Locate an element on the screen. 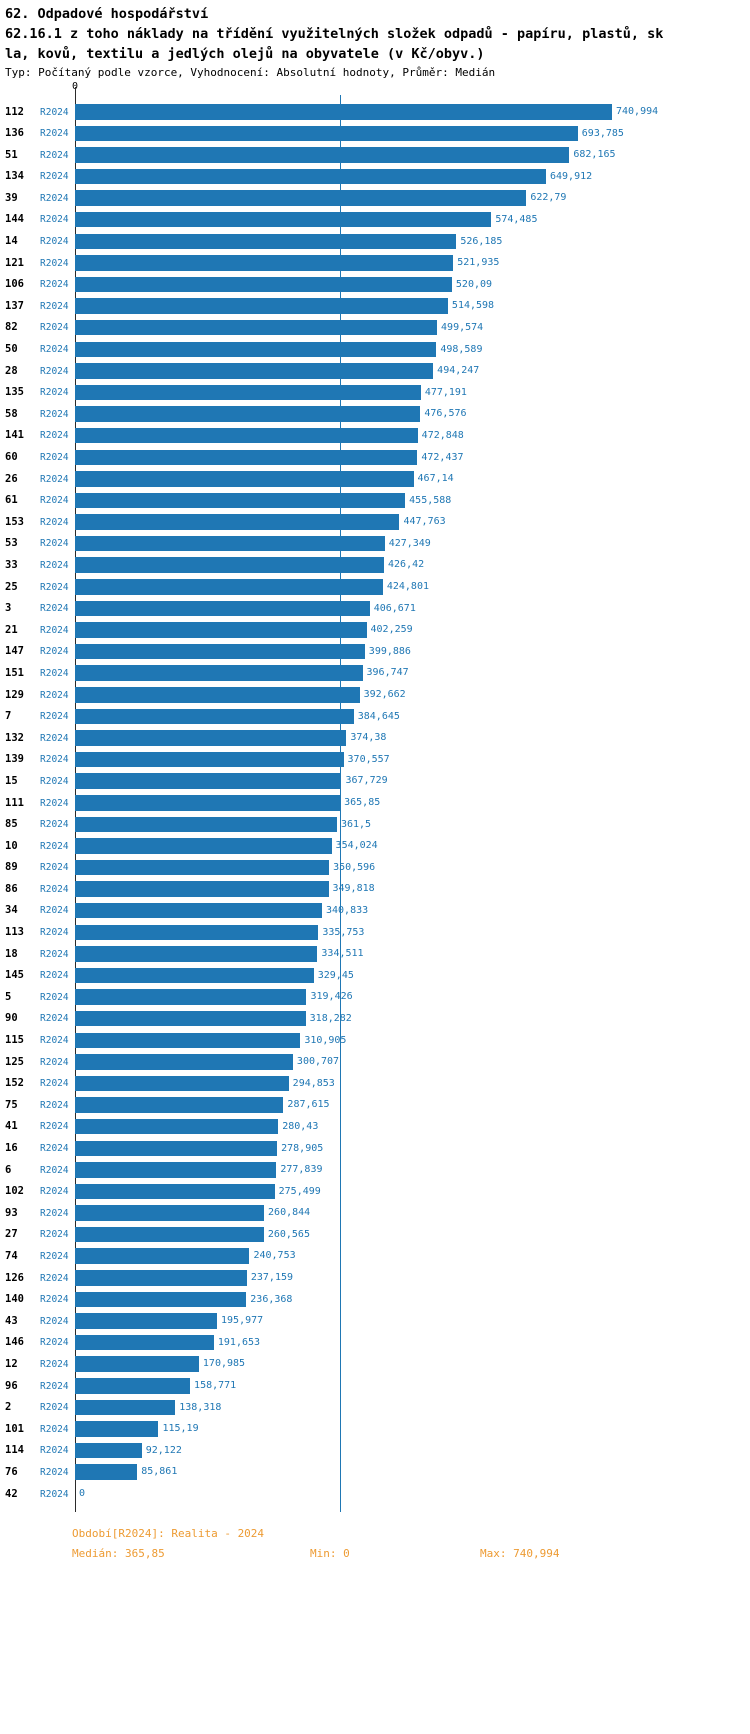 This screenshot has width=750, height=1734. footer-period: Období[R2024]: Realita - 2024 is located at coordinates (168, 1533).